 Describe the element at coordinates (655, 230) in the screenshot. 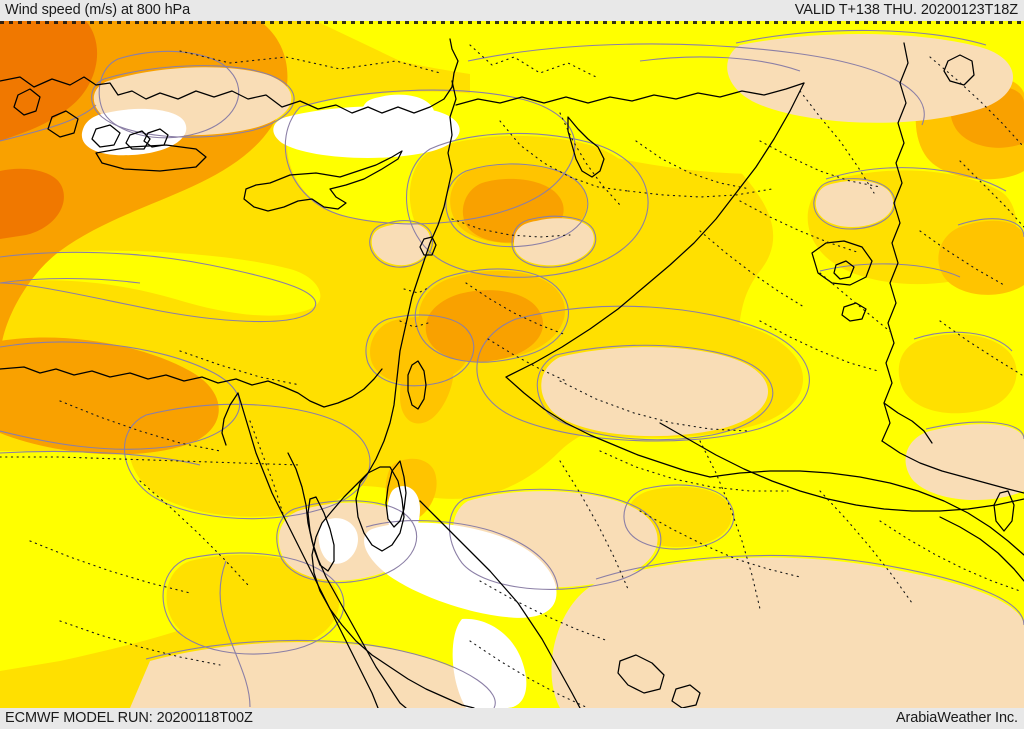

I see `border-iraq-syria` at that location.